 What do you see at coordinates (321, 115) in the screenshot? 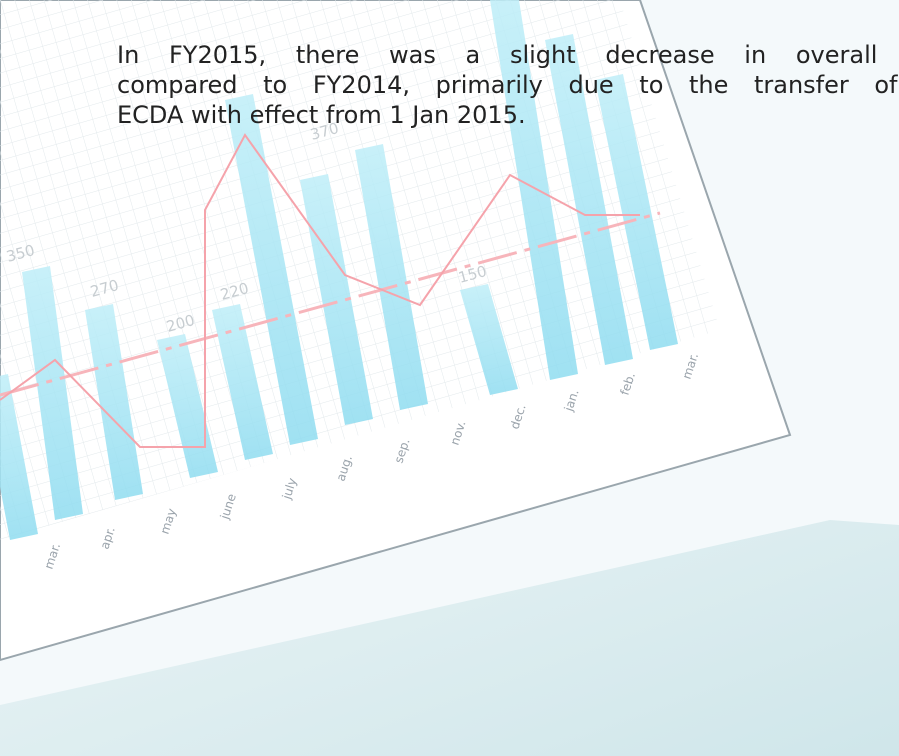
I see `text-line: ECDA with effect from 1 Jan 2015.` at bounding box center [321, 115].